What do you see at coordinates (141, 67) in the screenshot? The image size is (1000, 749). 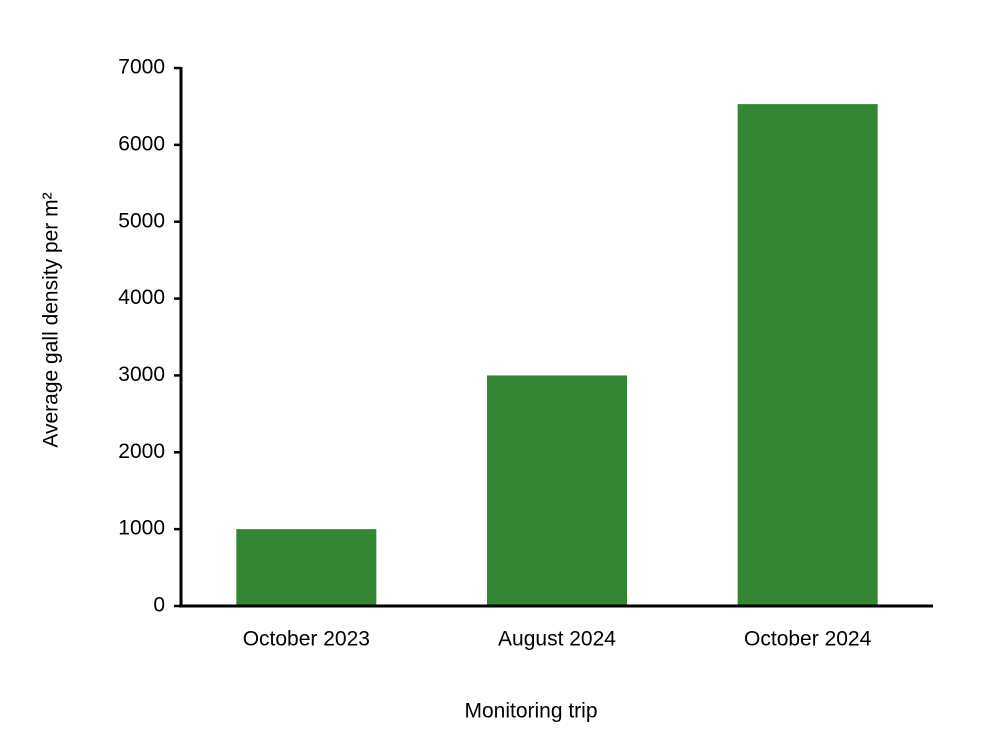 I see `y-tick-label: 7000` at bounding box center [141, 67].